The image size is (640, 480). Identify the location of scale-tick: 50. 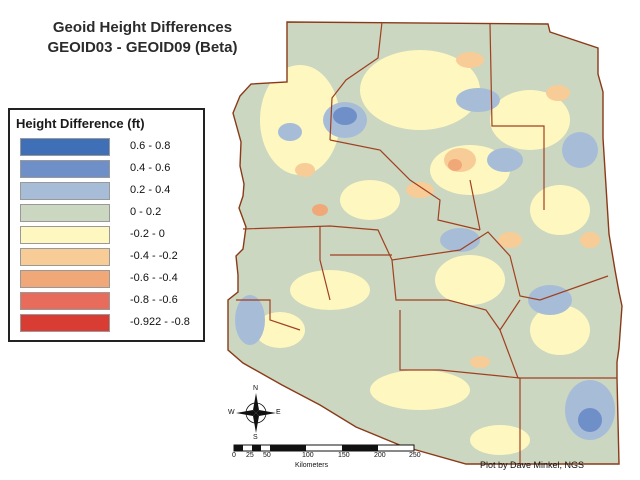
(267, 455).